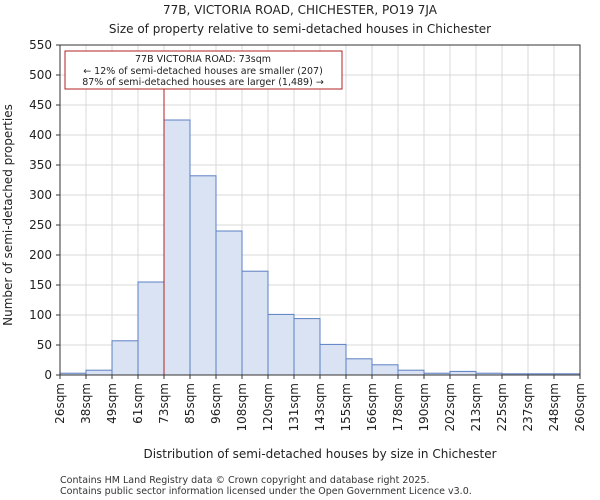  I want to click on x-tick-label: 120sqm, so click(268, 407).